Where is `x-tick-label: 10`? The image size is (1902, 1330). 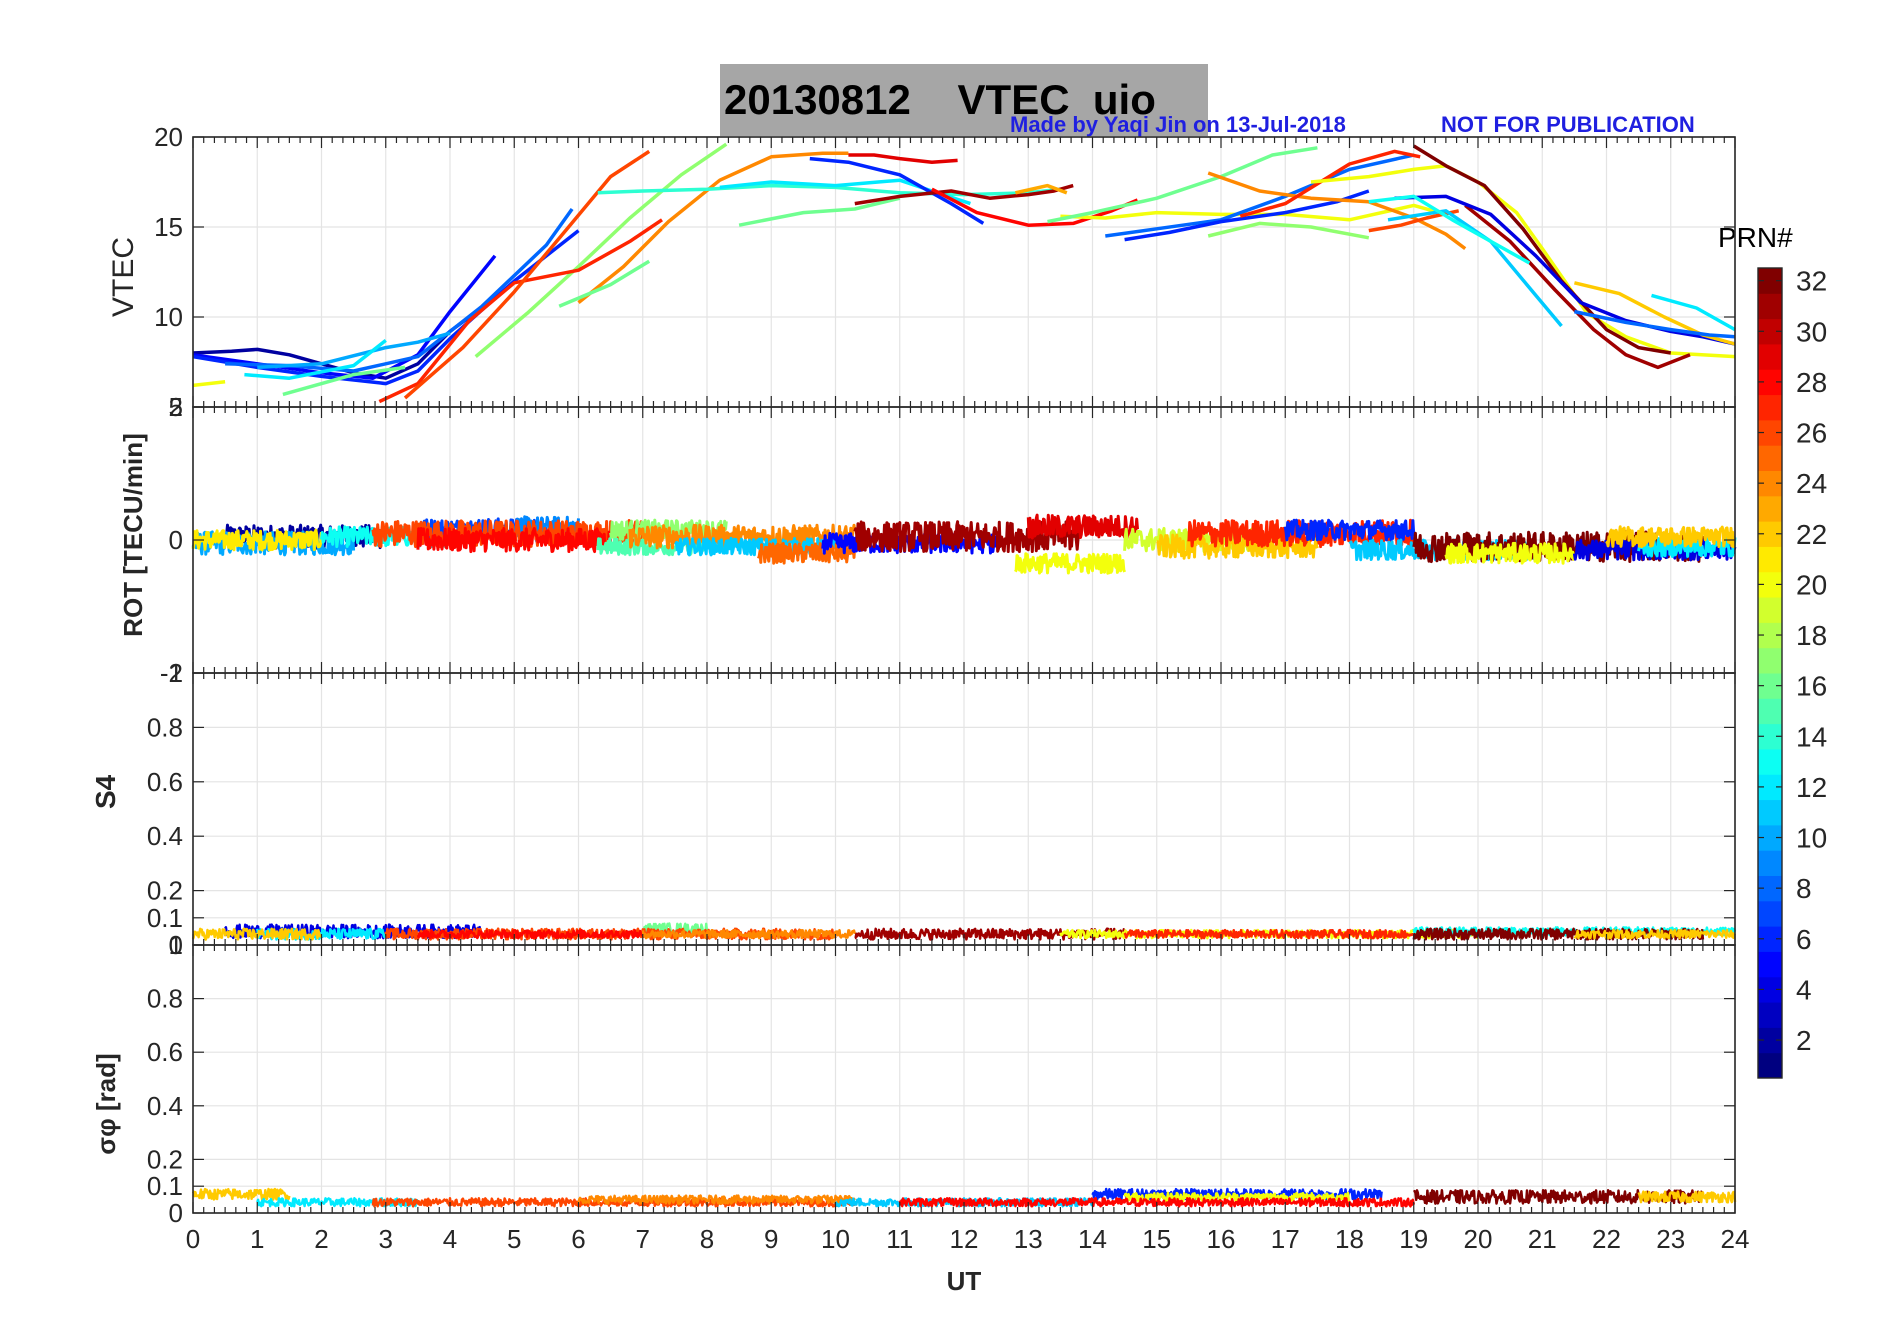 x-tick-label: 10 is located at coordinates (835, 1239).